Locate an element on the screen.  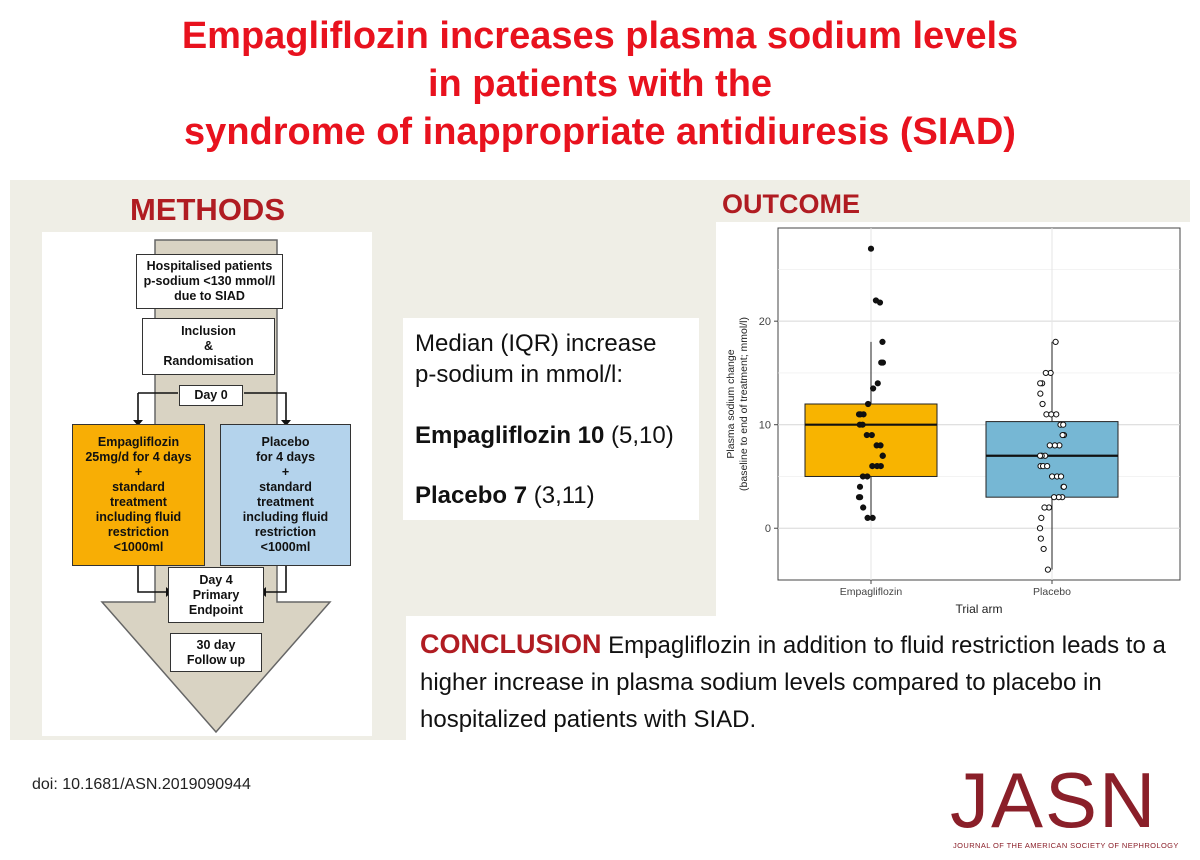
step1-line: due to SIAD is located at coordinates (209, 296).